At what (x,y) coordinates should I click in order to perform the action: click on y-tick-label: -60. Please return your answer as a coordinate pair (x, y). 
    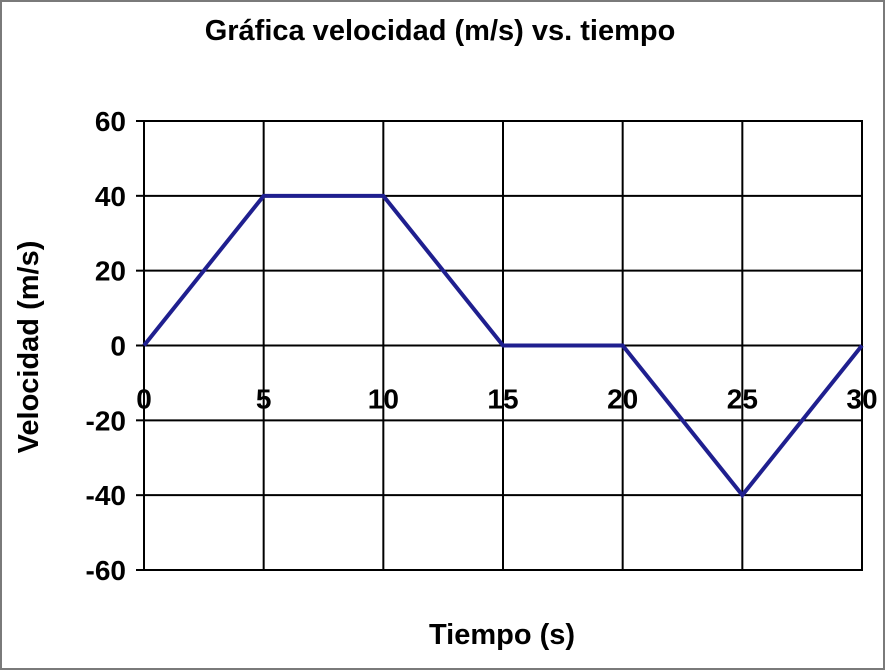
    Looking at the image, I should click on (106, 570).